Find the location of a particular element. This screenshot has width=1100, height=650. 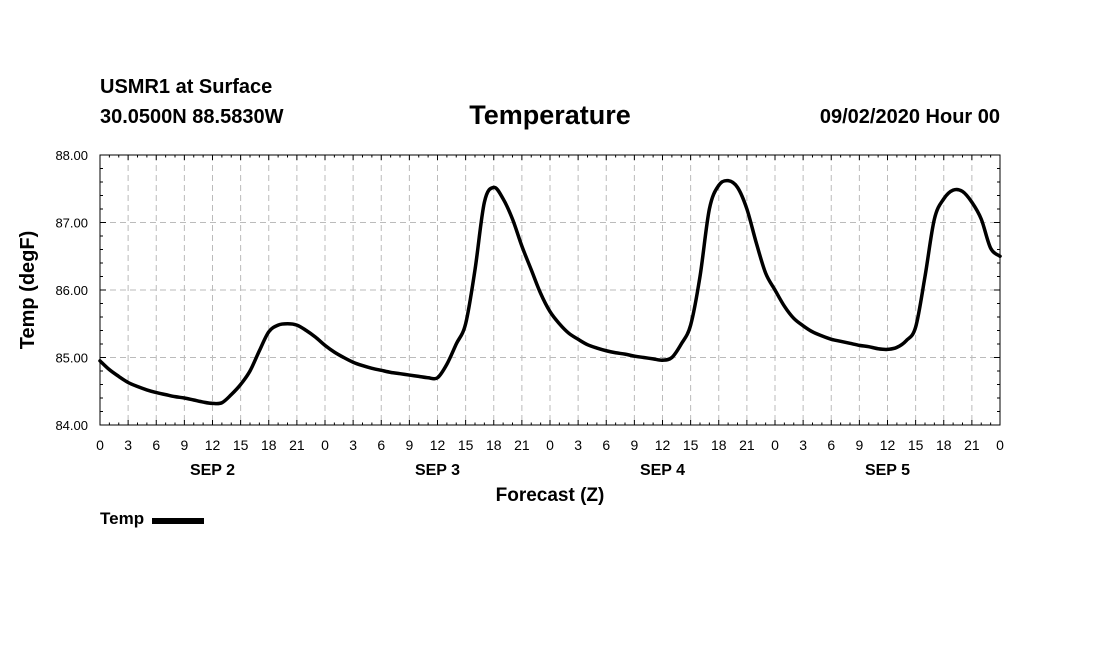

y-tick-label: 86.00 is located at coordinates (71, 290).